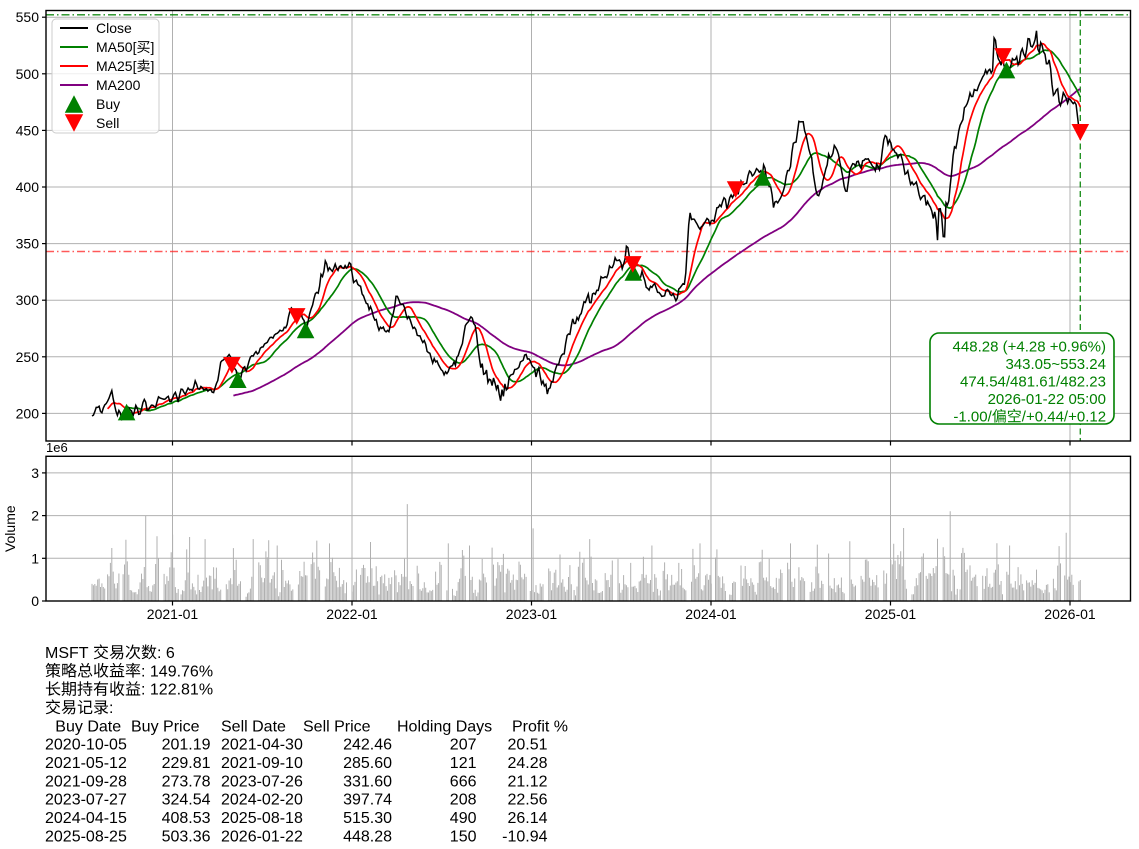 This screenshot has height=849, width=1139. Describe the element at coordinates (352, 614) in the screenshot. I see `svg-text: 2022-01` at that location.